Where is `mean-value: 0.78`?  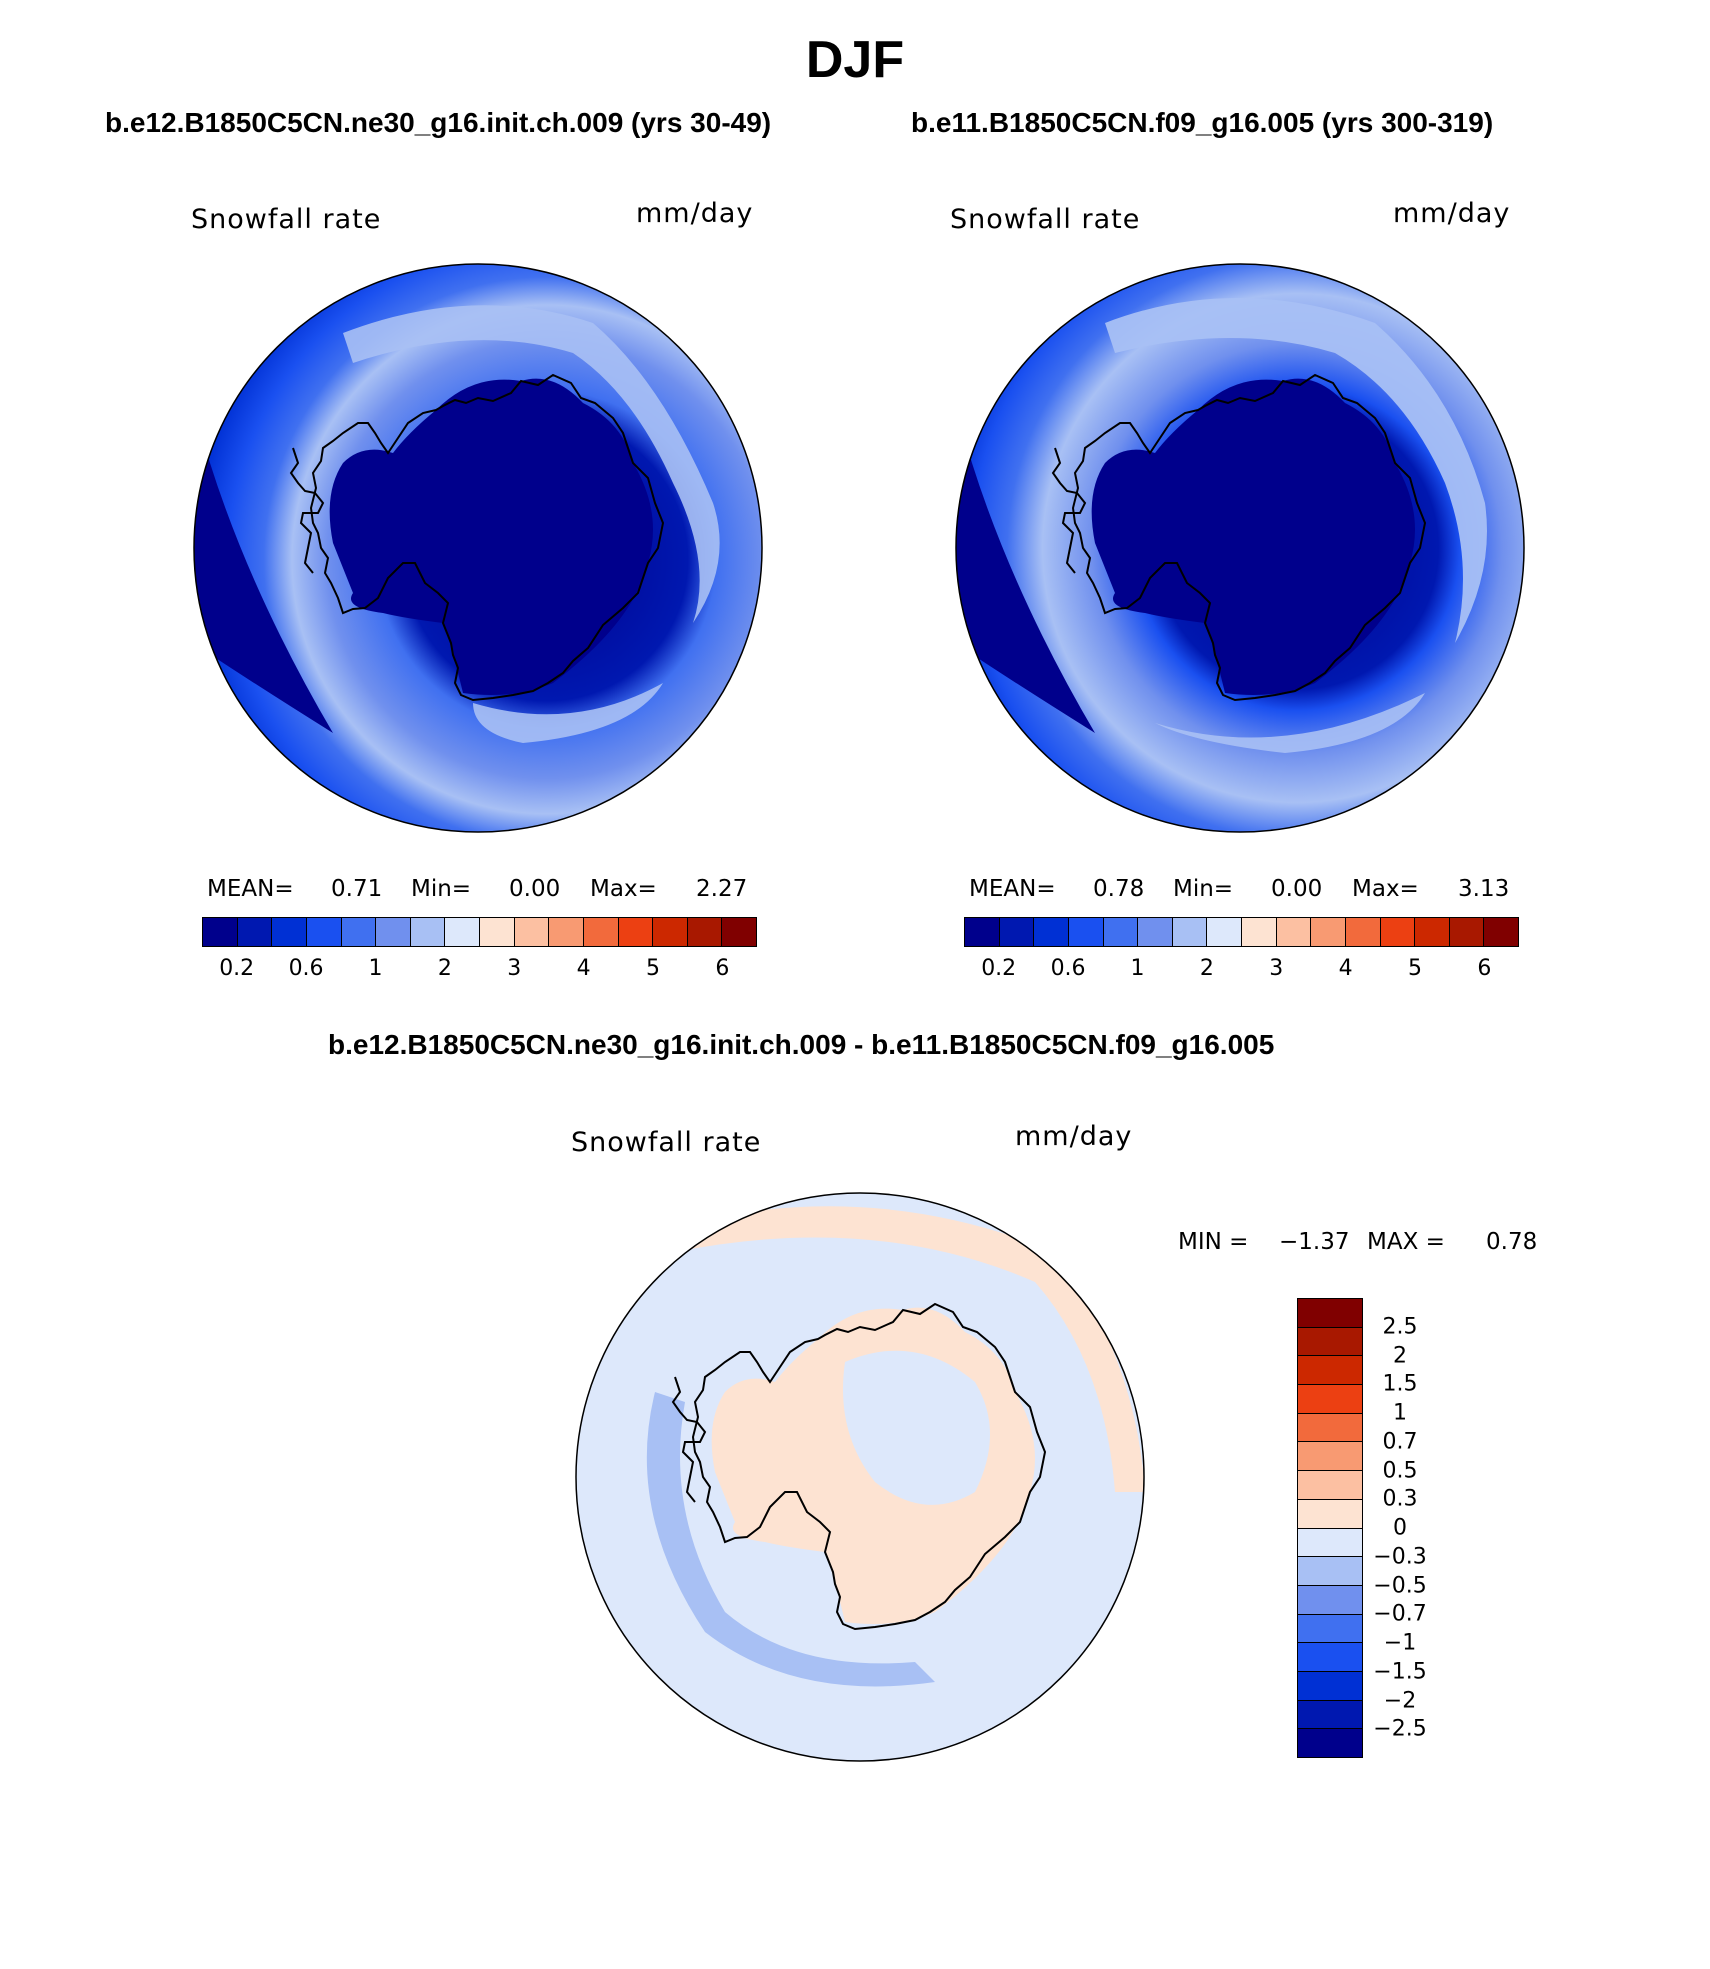 mean-value: 0.78 is located at coordinates (1119, 889).